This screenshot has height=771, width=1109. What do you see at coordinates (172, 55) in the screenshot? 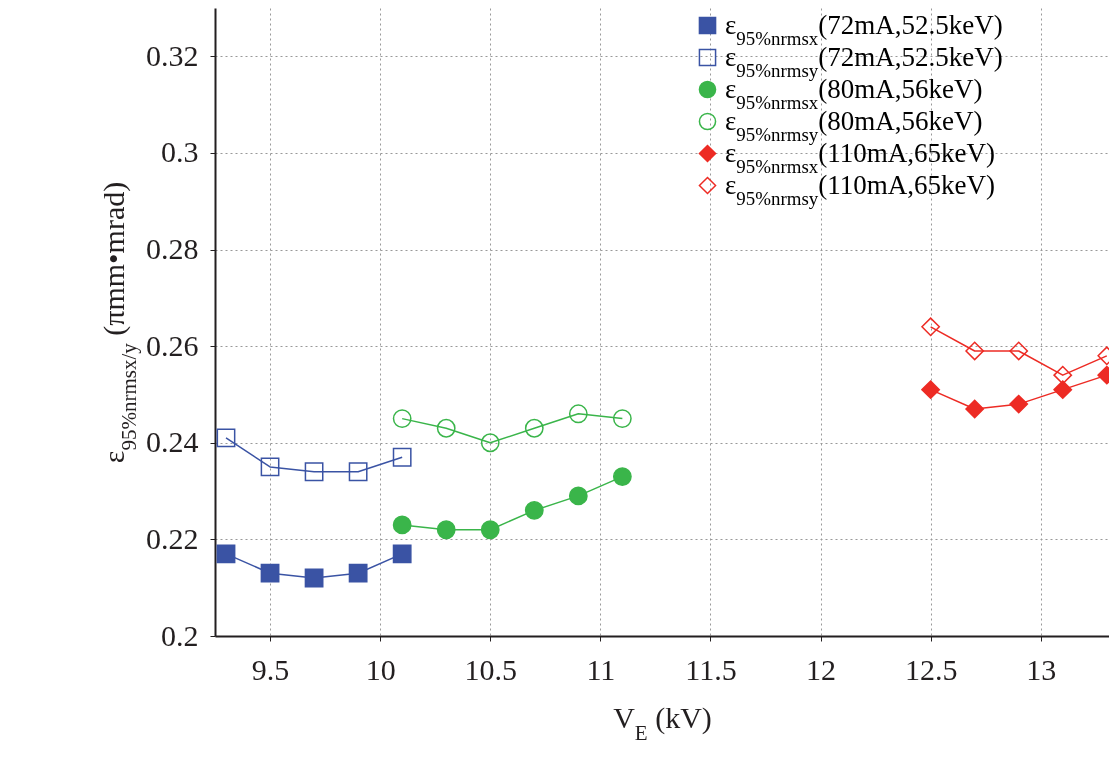
I see `y-tick-label: 0.32` at bounding box center [172, 55].